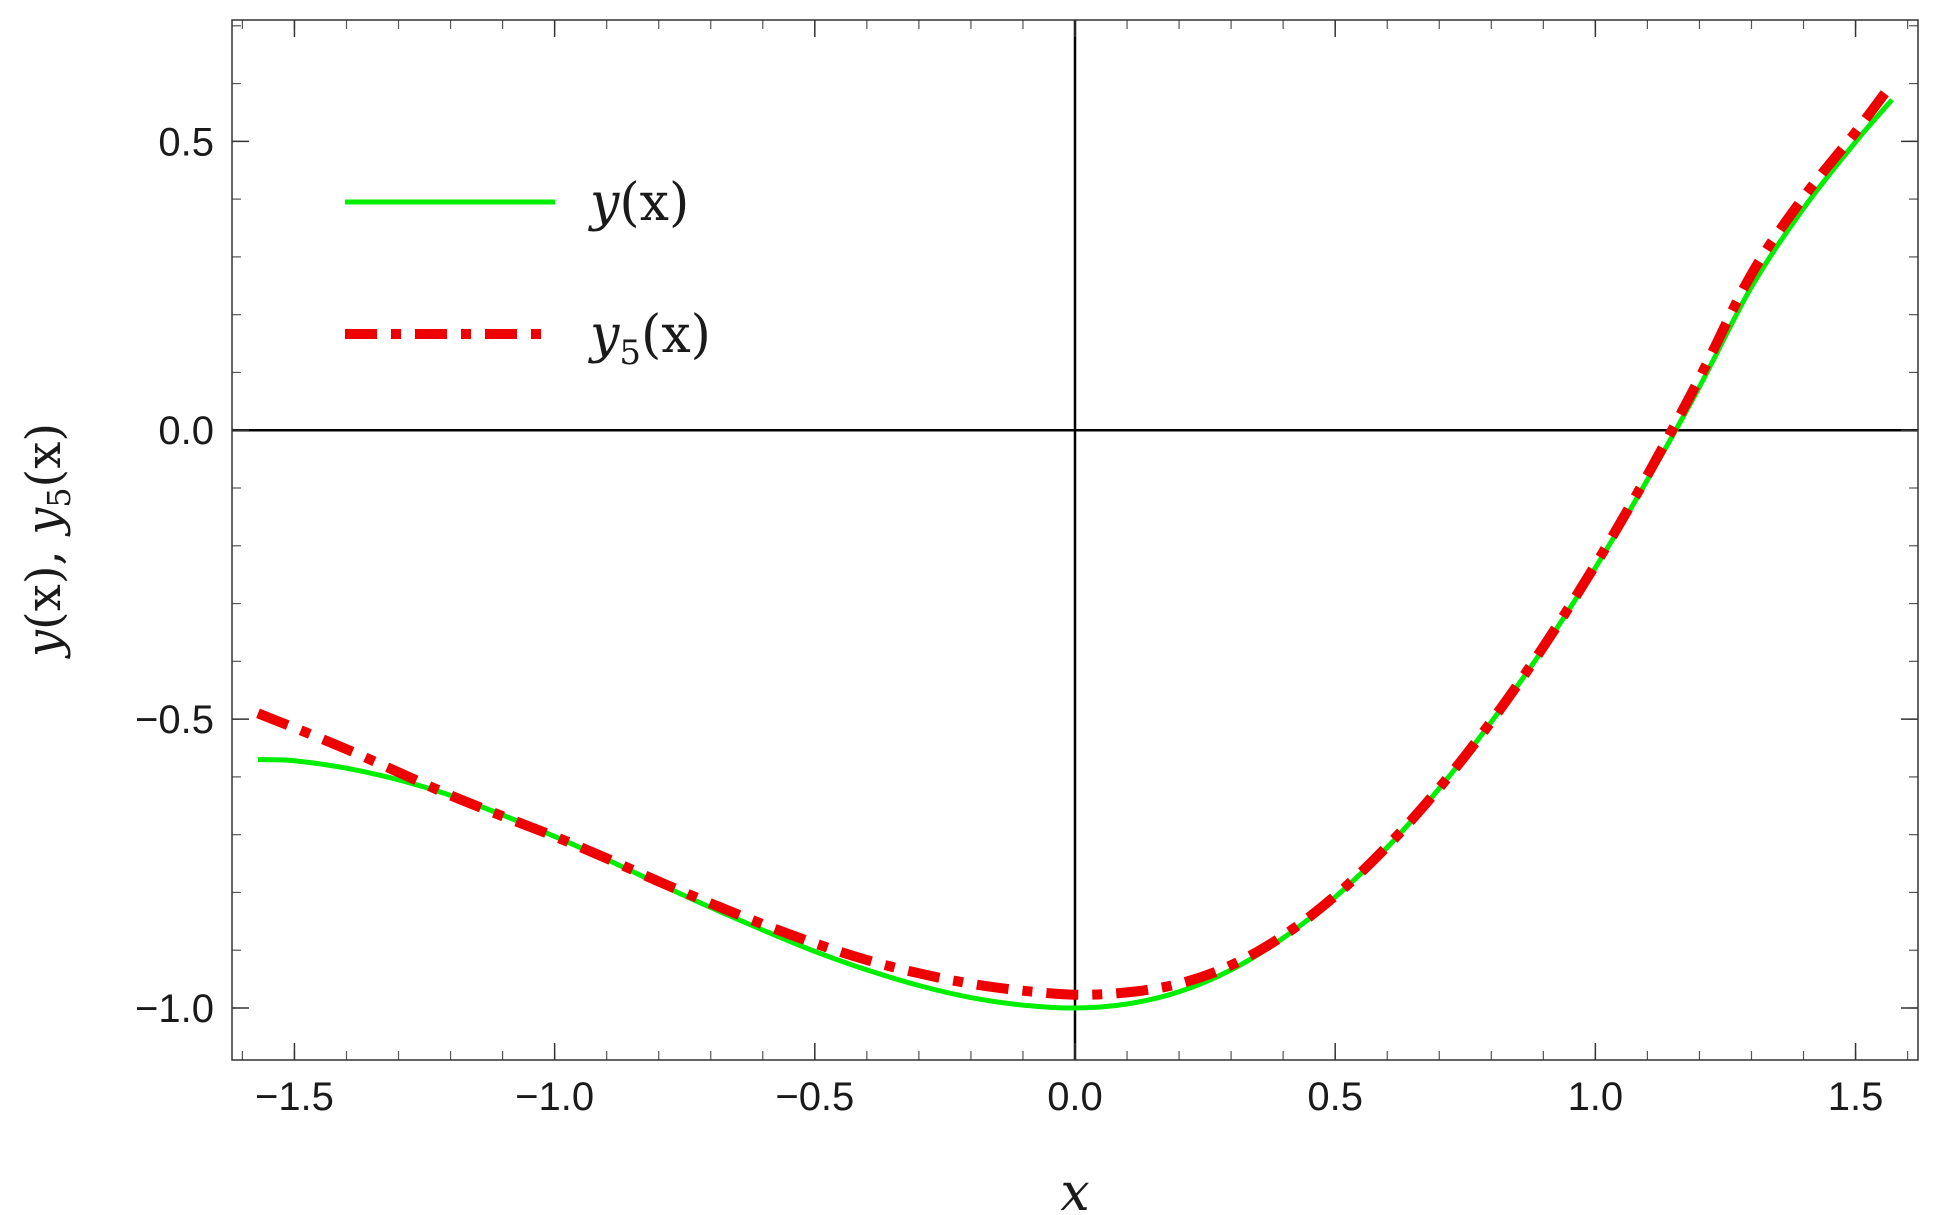 The image size is (1933, 1215). I want to click on x-tick-label: −1.0, so click(554, 1097).